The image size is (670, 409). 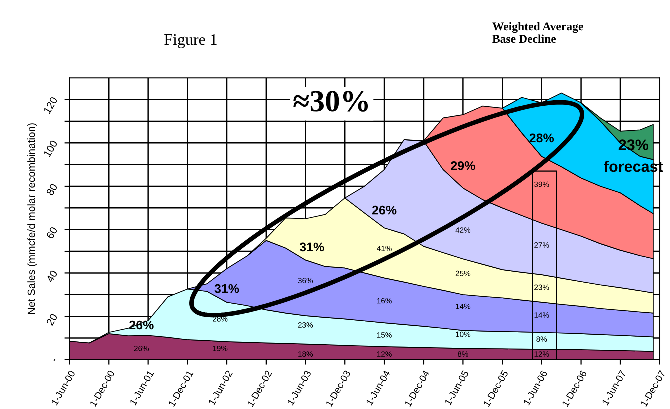 What do you see at coordinates (190, 41) in the screenshot?
I see `chart-title: Figure 1` at bounding box center [190, 41].